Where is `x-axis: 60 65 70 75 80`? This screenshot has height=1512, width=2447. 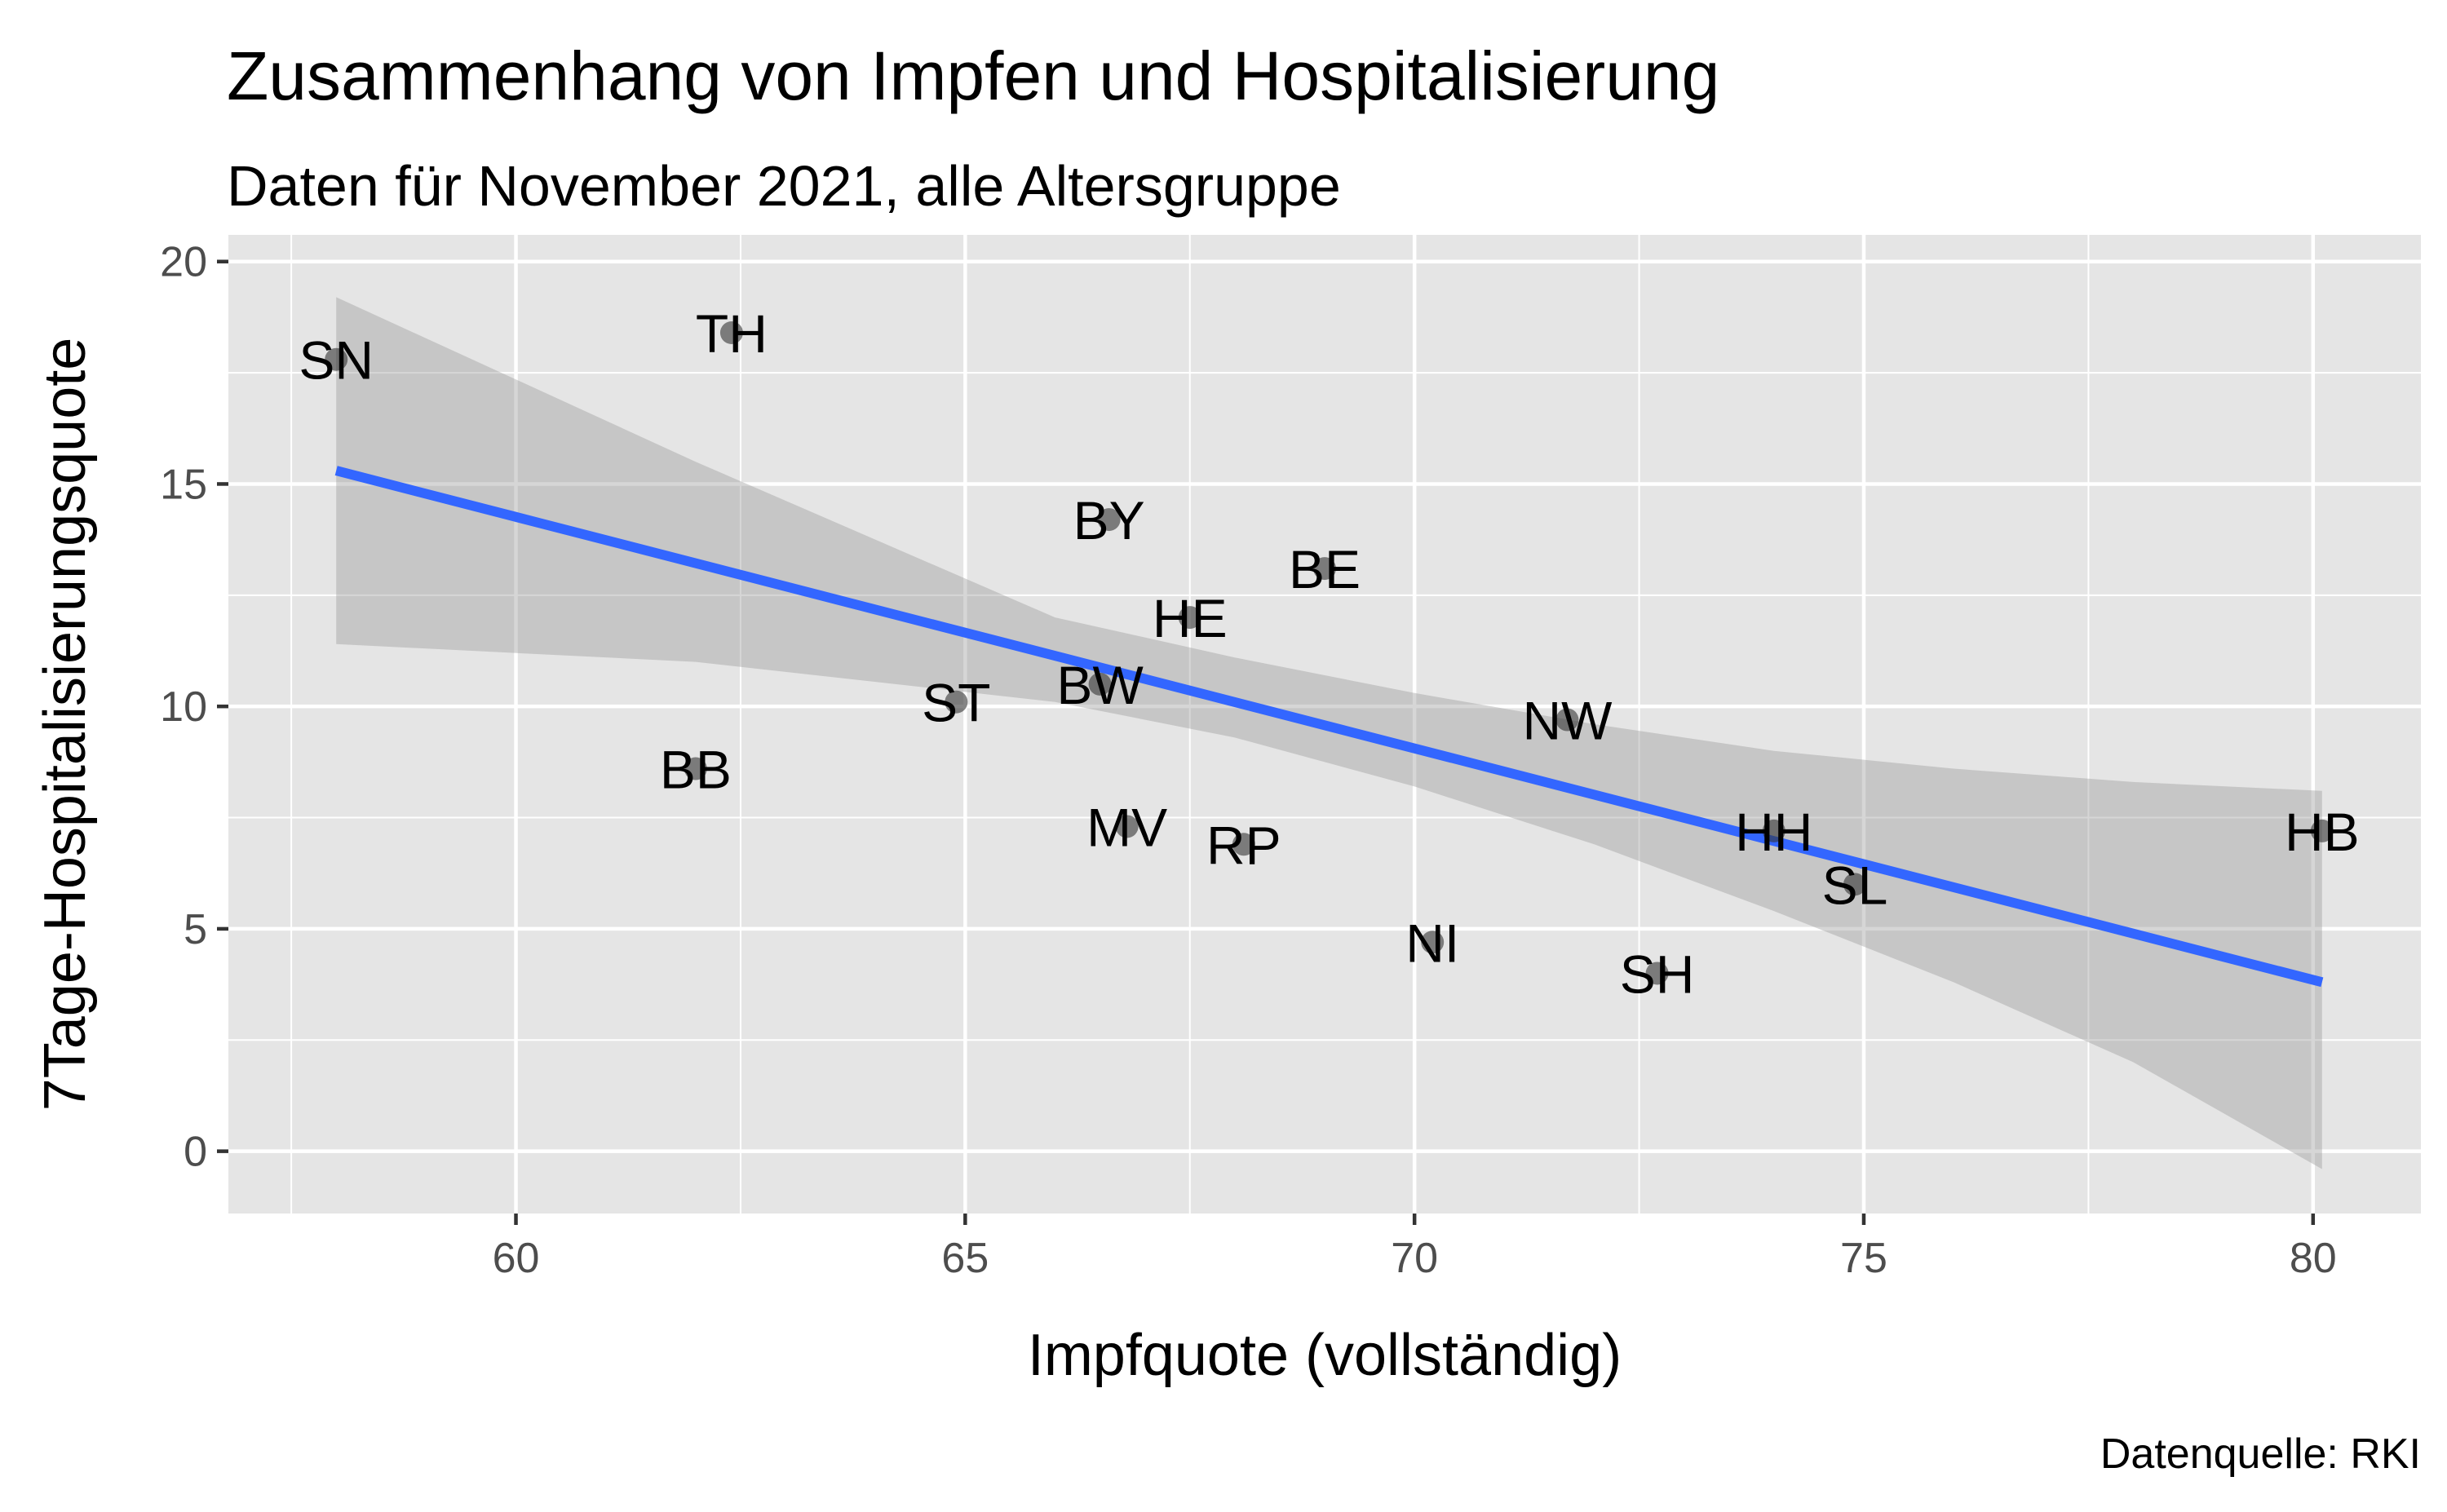 x-axis: 60 65 70 75 80 is located at coordinates (1415, 1248).